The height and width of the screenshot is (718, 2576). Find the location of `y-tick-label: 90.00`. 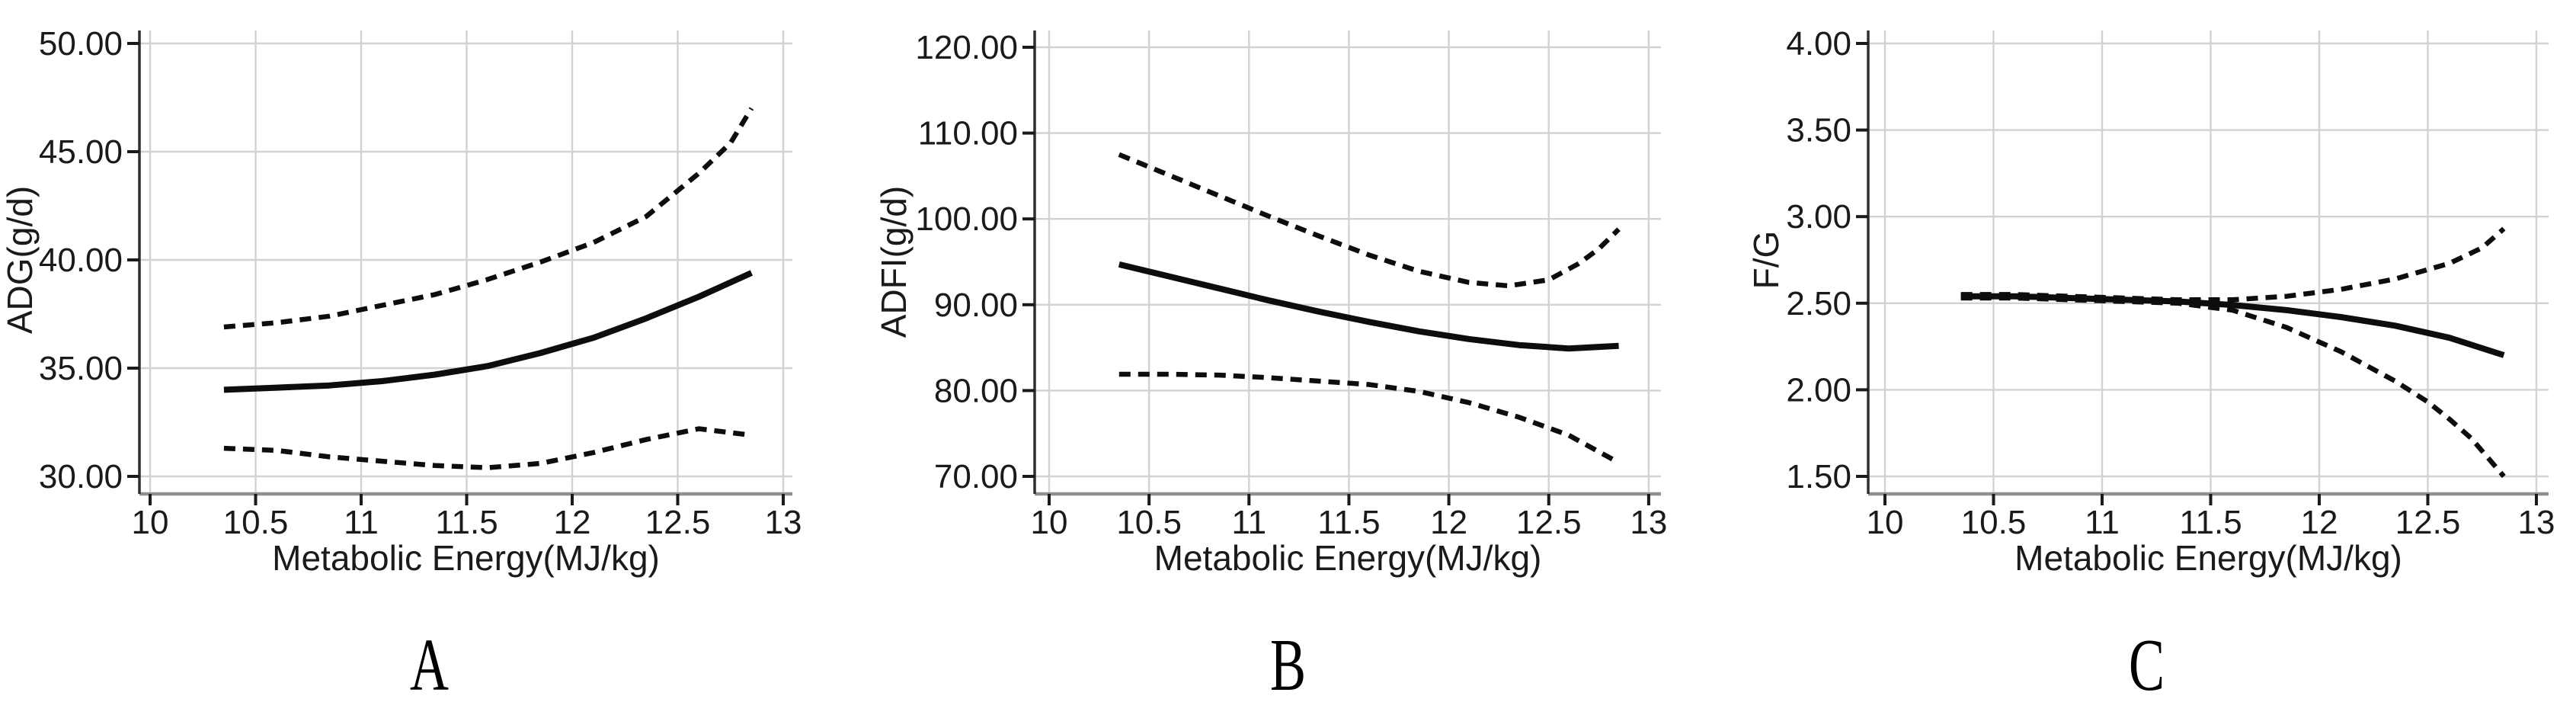

y-tick-label: 90.00 is located at coordinates (976, 305).